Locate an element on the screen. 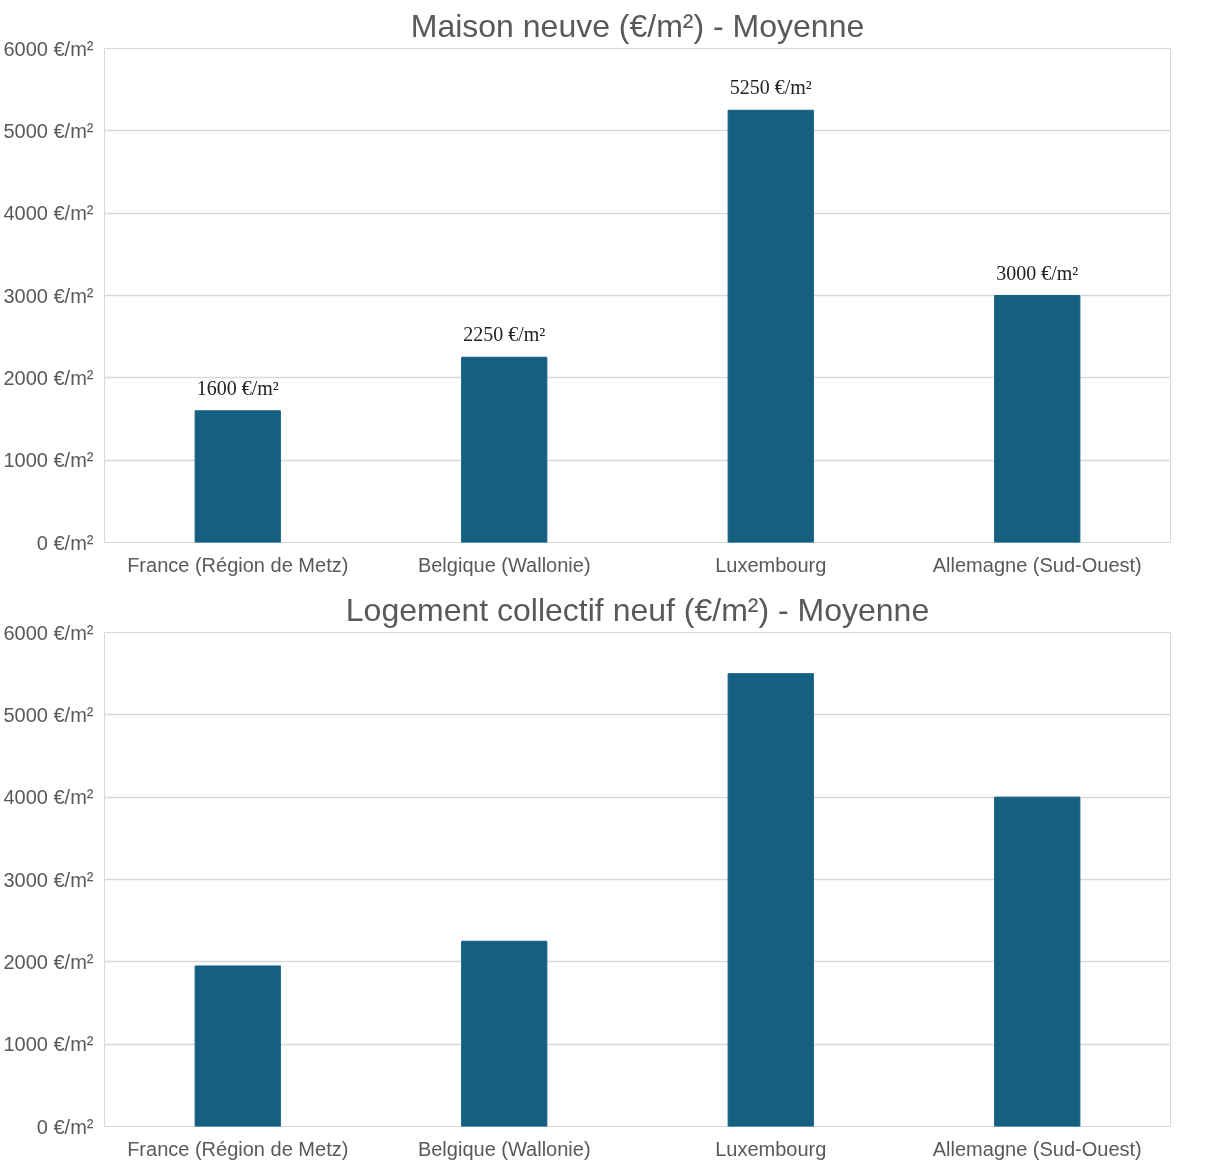 This screenshot has height=1165, width=1206. data-label: 5250 €/m² is located at coordinates (770, 87).